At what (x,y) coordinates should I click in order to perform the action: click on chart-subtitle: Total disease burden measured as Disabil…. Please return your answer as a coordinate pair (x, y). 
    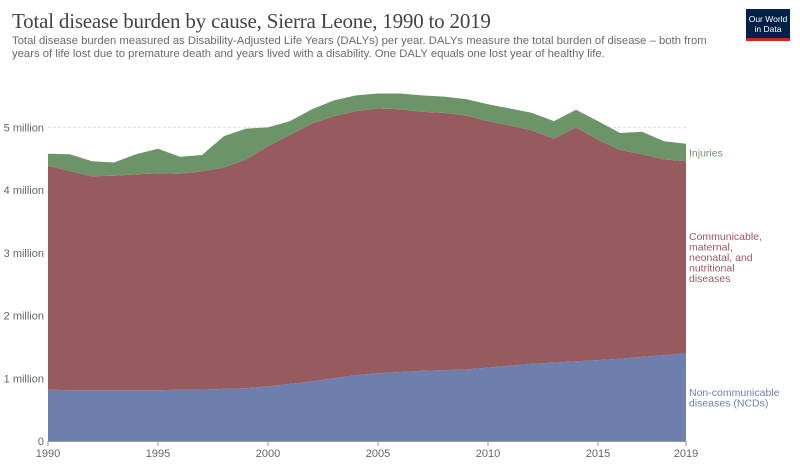
    Looking at the image, I should click on (359, 47).